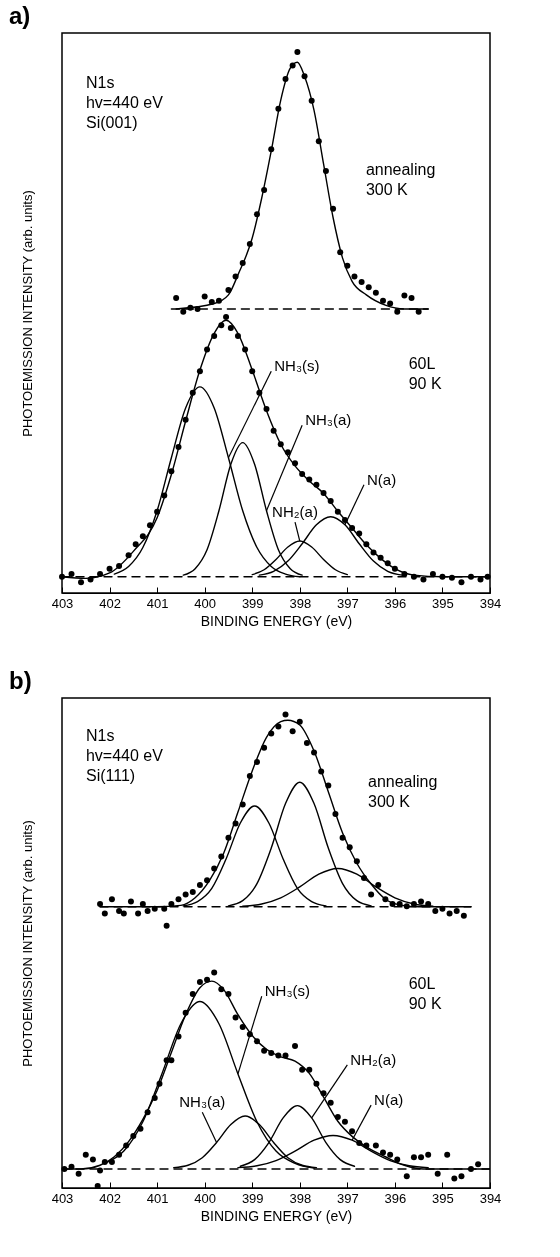  I want to click on chart-title: b), so click(20, 680).